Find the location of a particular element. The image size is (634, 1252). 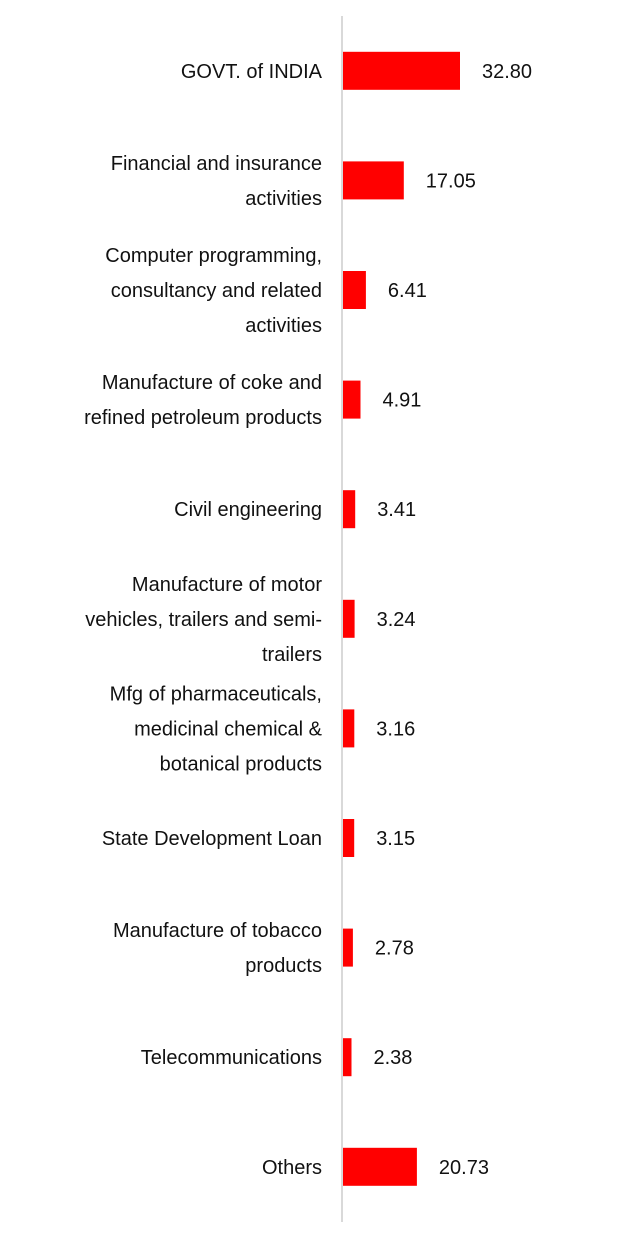

category-label-line: Mfg of pharmaceuticals, is located at coordinates (216, 694).